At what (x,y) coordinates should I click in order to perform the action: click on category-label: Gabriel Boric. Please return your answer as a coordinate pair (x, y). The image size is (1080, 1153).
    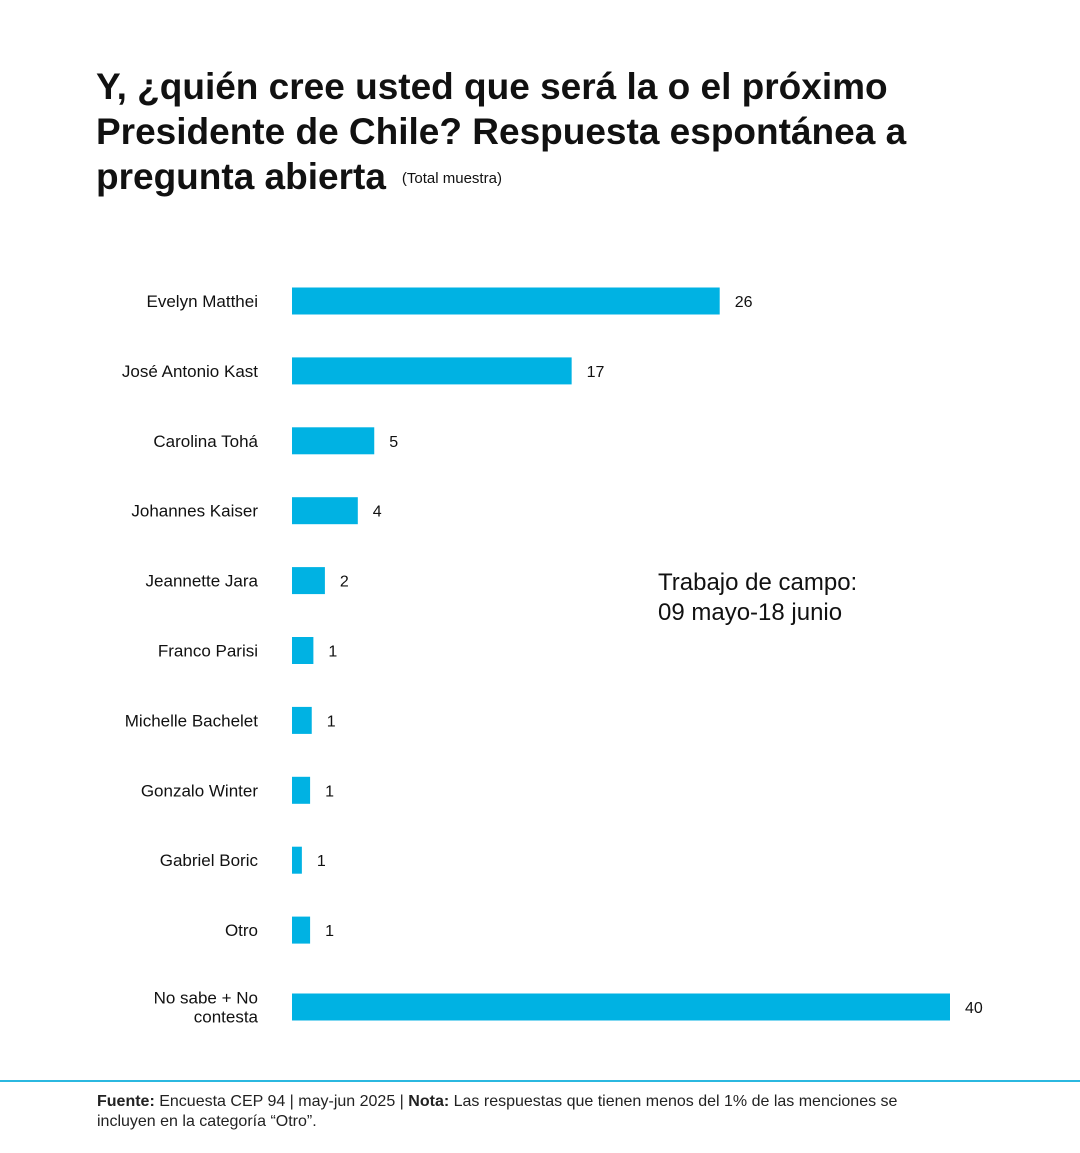
    Looking at the image, I should click on (209, 860).